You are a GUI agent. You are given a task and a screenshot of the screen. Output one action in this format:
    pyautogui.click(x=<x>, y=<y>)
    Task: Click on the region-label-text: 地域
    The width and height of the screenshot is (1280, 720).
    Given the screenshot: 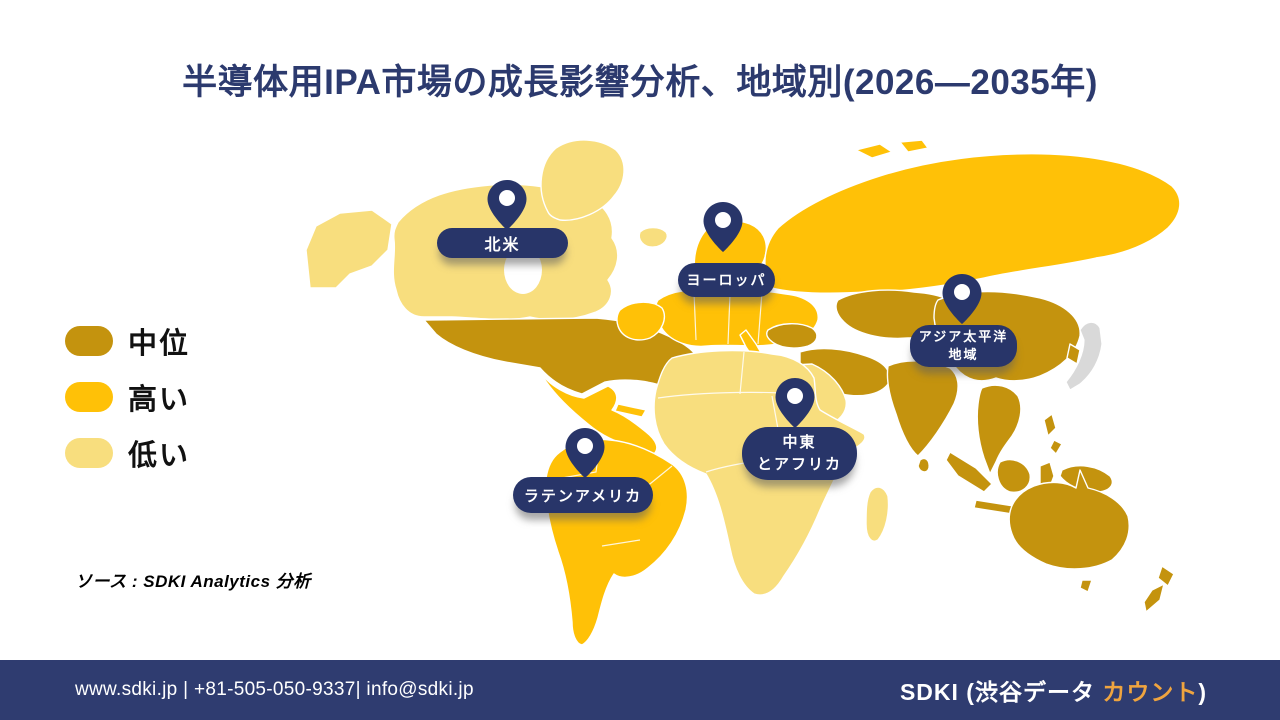 What is the action you would take?
    pyautogui.click(x=963, y=354)
    